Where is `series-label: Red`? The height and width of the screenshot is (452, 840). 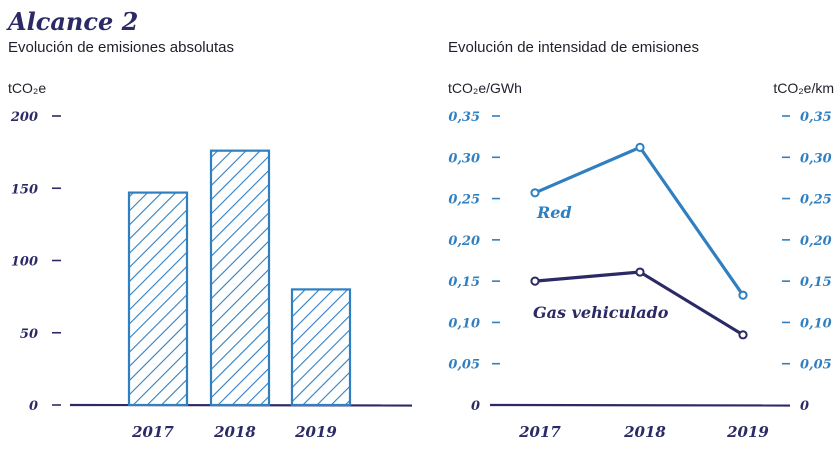
series-label: Red is located at coordinates (554, 212).